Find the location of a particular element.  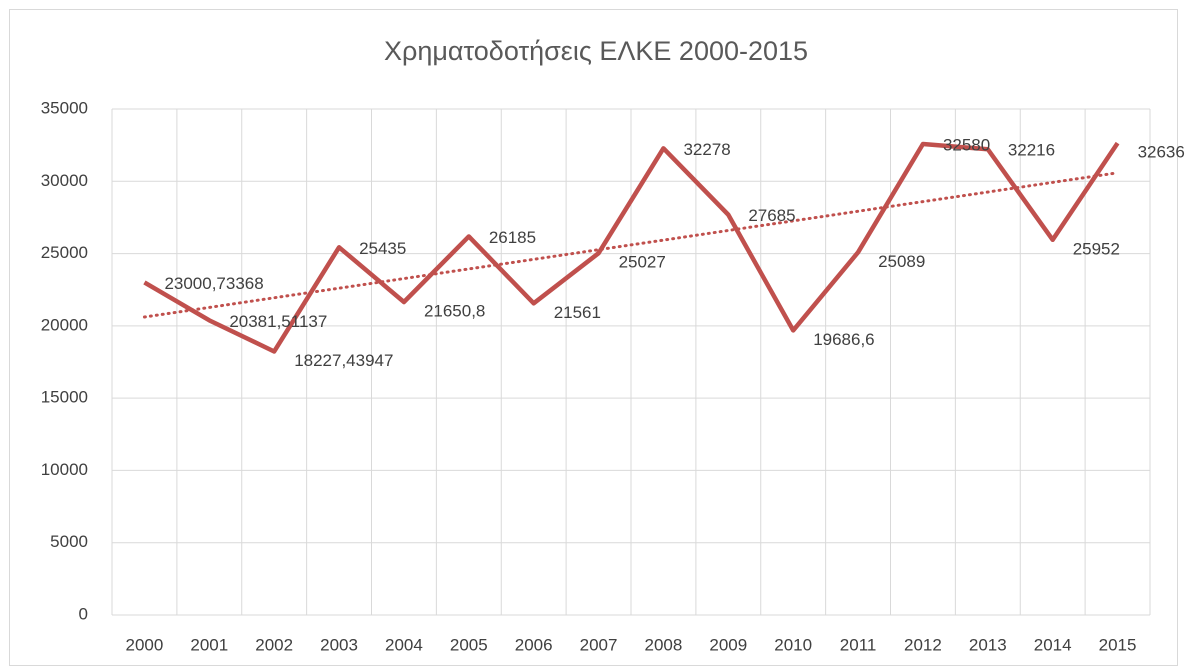

data-label: 26185 is located at coordinates (512, 237).